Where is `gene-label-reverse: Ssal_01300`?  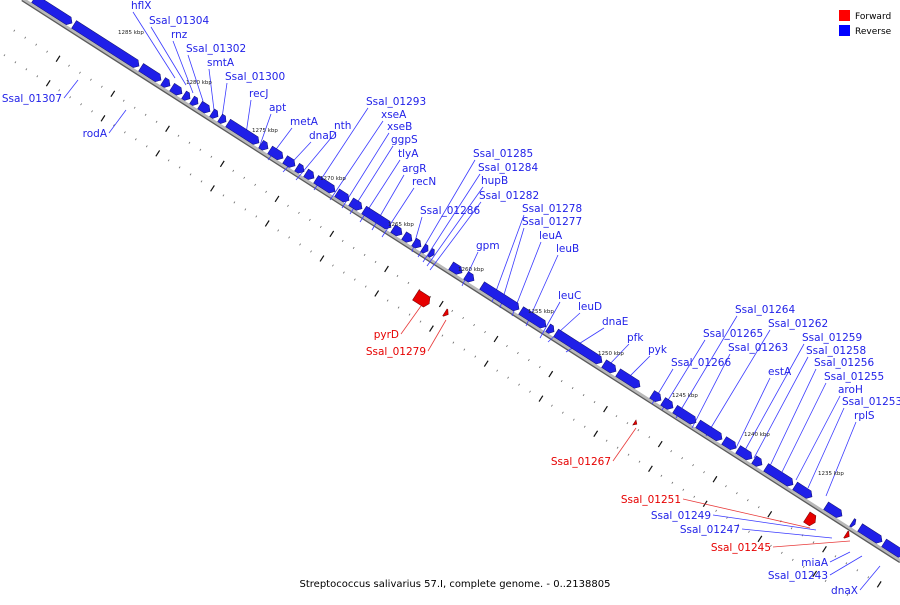
gene-label-reverse: Ssal_01300 is located at coordinates (255, 77).